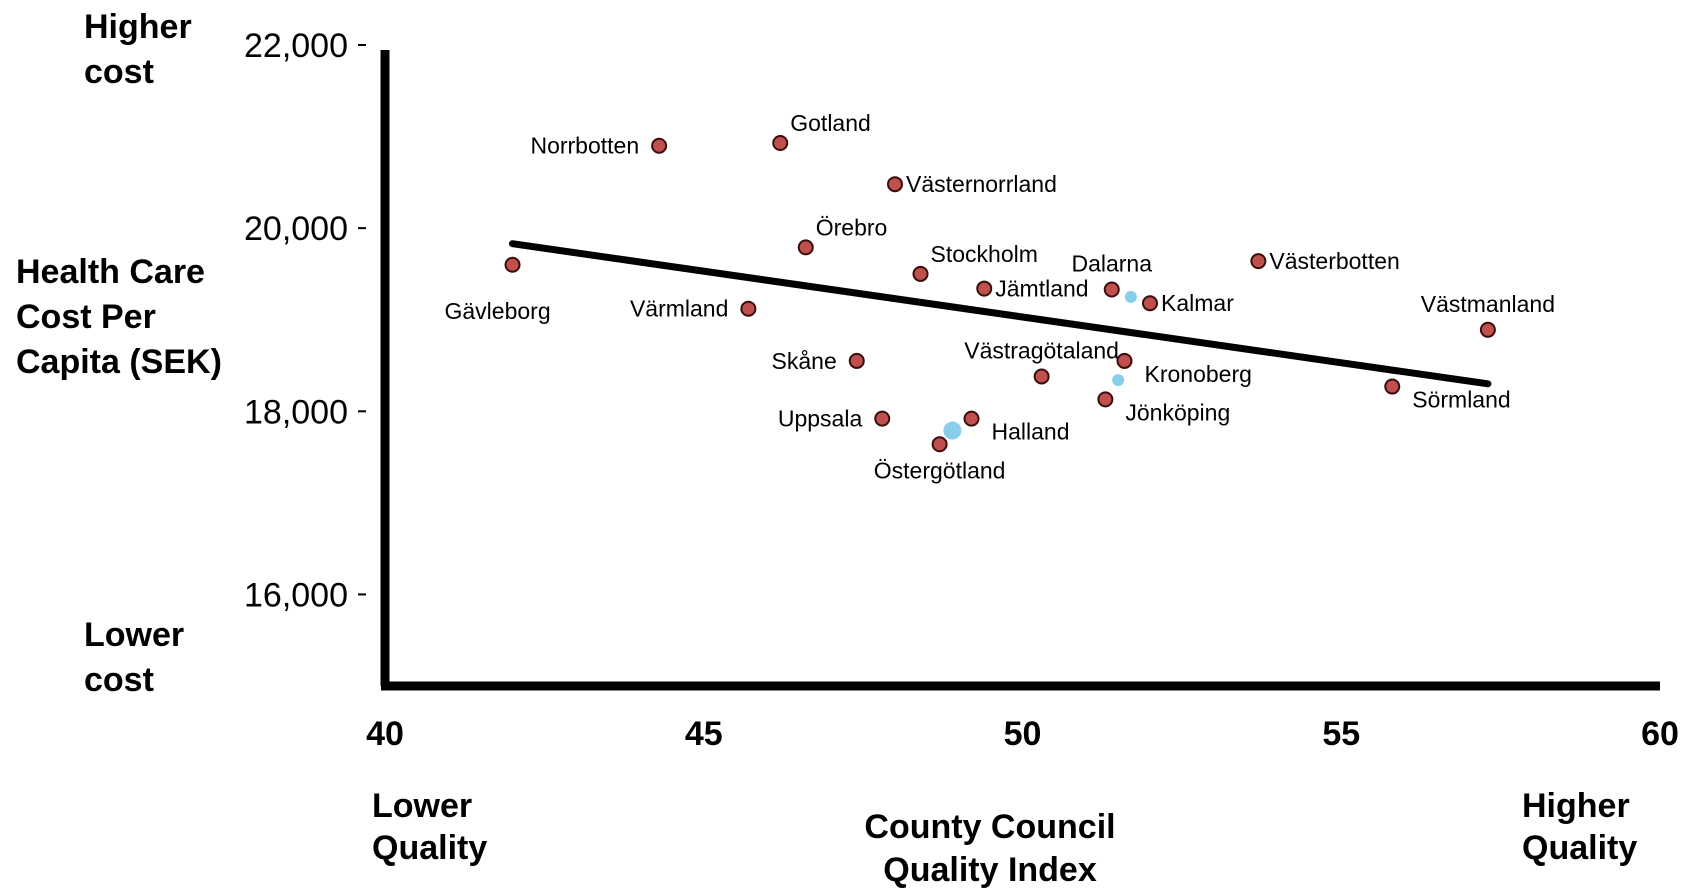 The image size is (1691, 890). What do you see at coordinates (990, 870) in the screenshot?
I see `x-axis-title: Quality Index` at bounding box center [990, 870].